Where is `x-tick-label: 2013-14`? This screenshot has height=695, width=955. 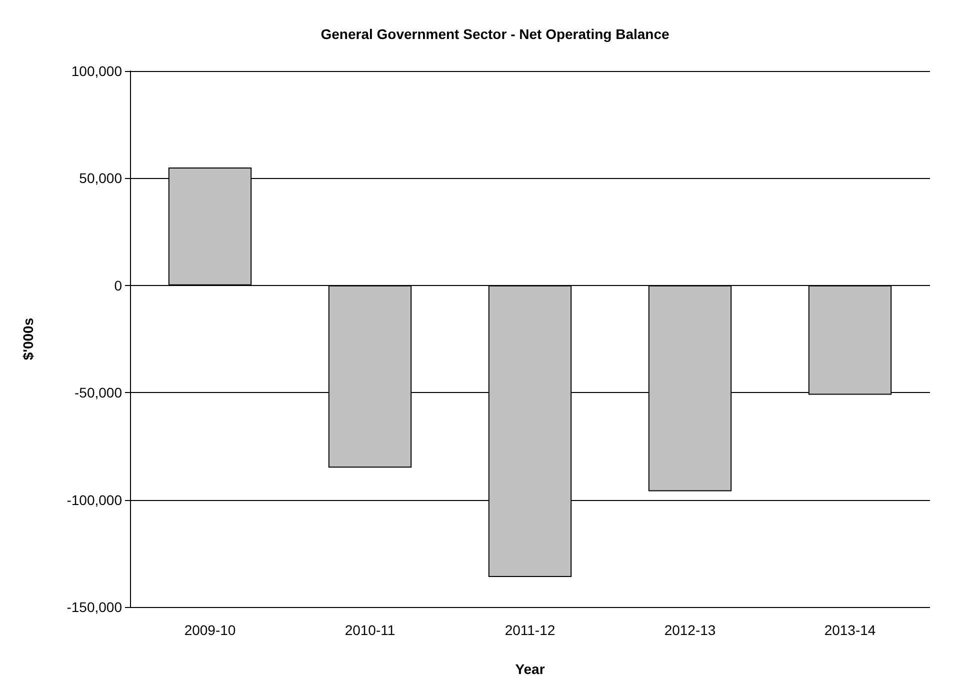 x-tick-label: 2013-14 is located at coordinates (850, 630).